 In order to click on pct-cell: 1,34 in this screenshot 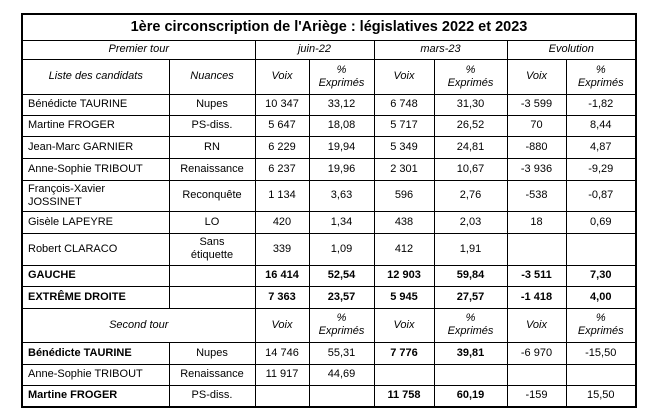, I will do `click(341, 222)`.